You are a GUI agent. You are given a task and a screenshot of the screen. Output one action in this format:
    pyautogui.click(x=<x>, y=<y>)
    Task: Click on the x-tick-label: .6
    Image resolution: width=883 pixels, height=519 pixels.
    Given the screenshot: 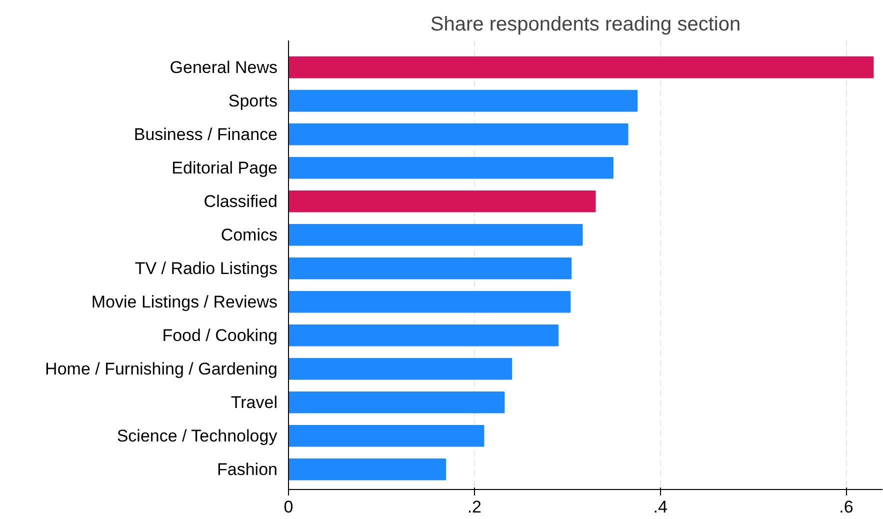 What is the action you would take?
    pyautogui.click(x=846, y=507)
    